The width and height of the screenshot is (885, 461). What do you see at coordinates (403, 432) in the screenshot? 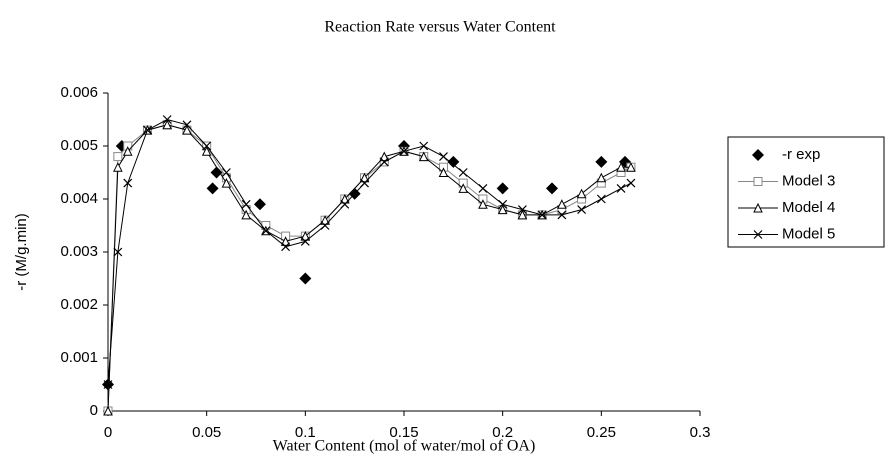
I see `x-tick-label: 0.15` at bounding box center [403, 432].